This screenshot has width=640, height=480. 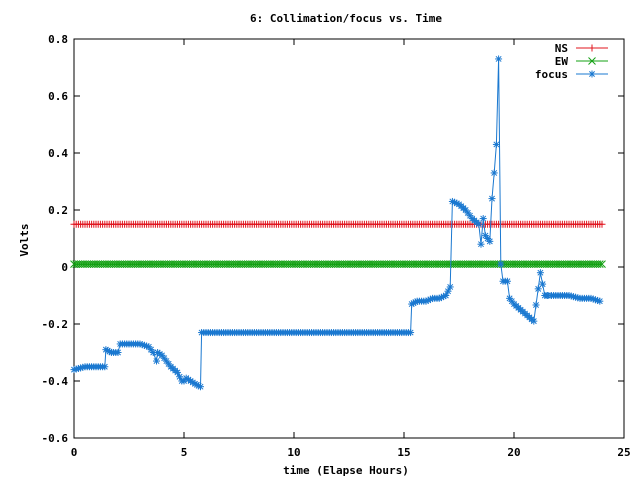 I want to click on legend-label: focus, so click(x=551, y=74).